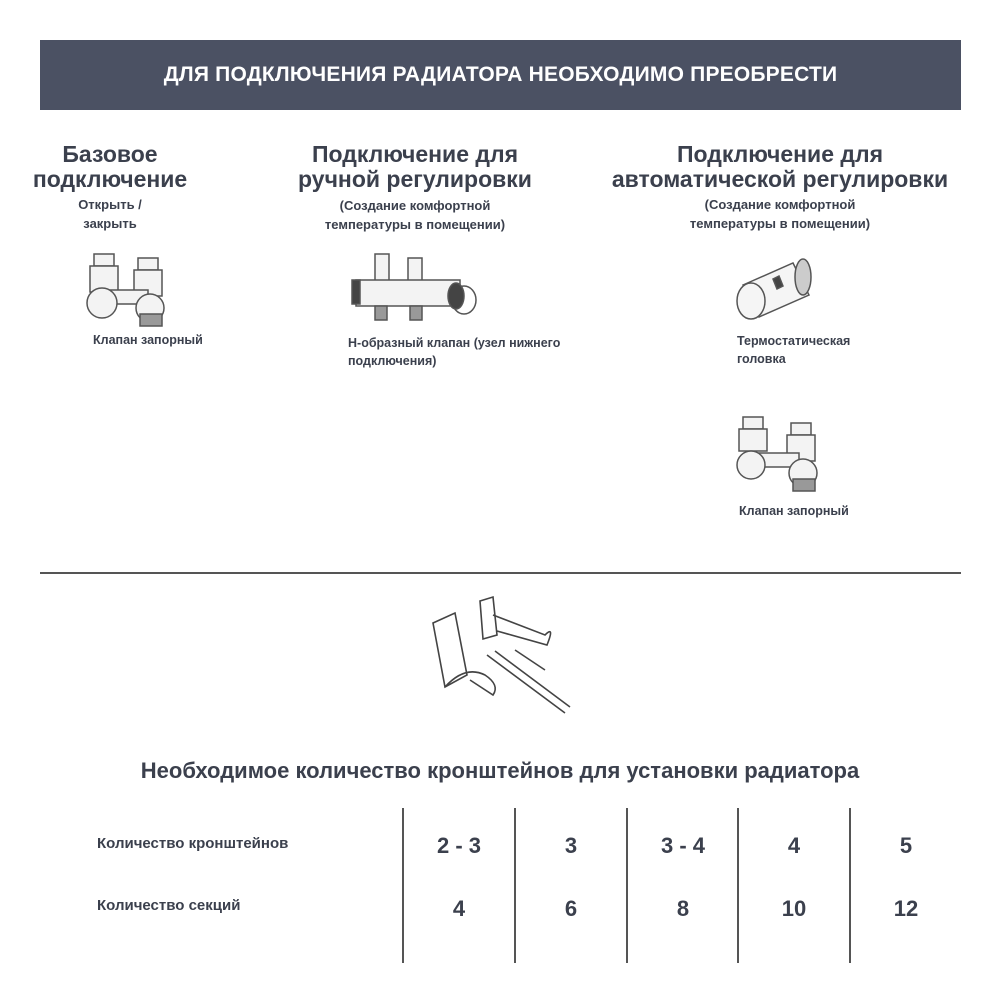 The height and width of the screenshot is (1000, 1000). What do you see at coordinates (110, 214) in the screenshot?
I see `option-subtitle-basic: Открыть / закрыть` at bounding box center [110, 214].